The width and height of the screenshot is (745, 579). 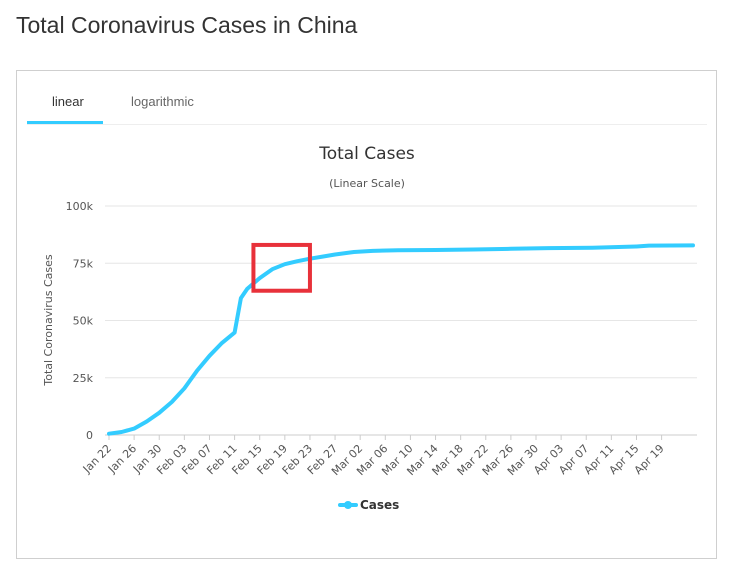 I want to click on y-tick-label: 50k, so click(x=83, y=321).